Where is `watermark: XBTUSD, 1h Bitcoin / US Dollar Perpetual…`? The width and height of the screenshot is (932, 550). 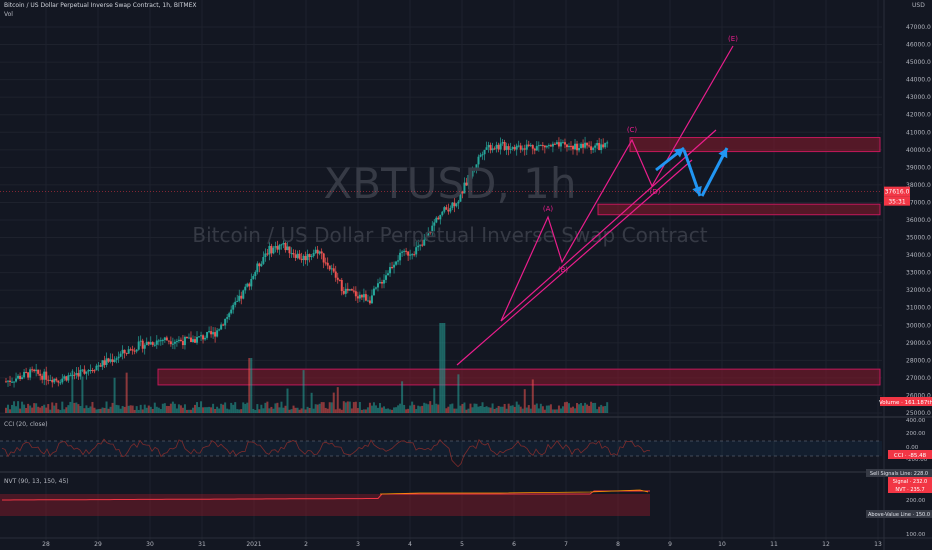 watermark: XBTUSD, 1h Bitcoin / US Dollar Perpetual… is located at coordinates (449, 203).